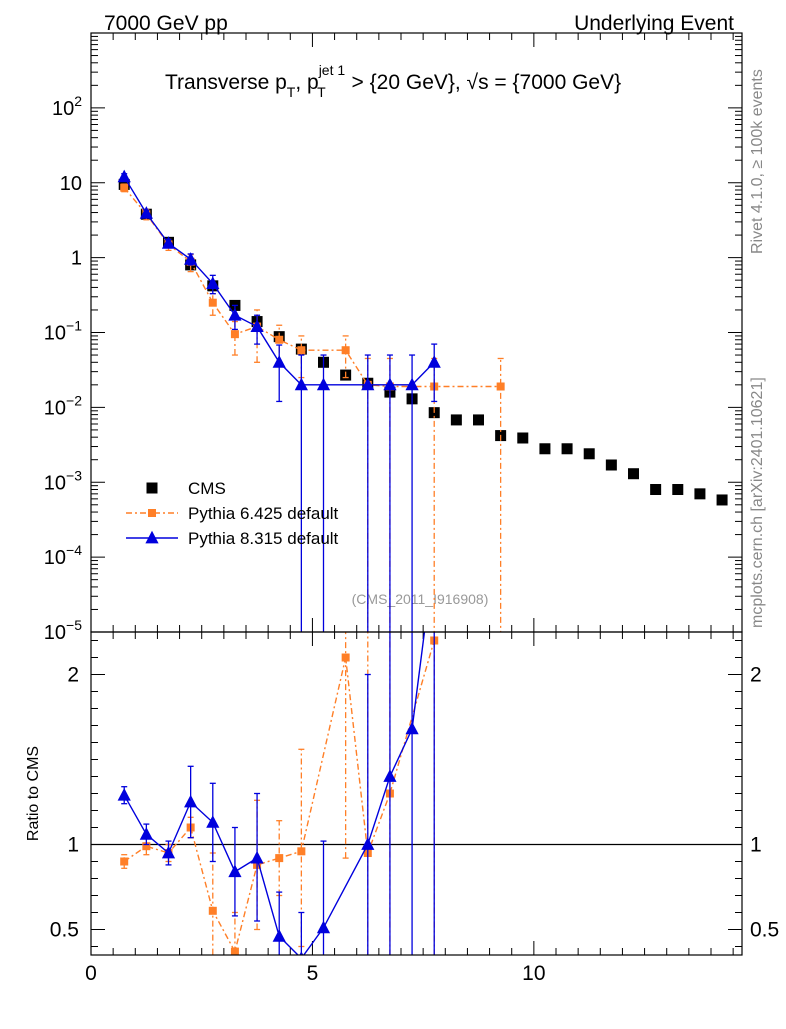  What do you see at coordinates (764, 930) in the screenshot?
I see `ratio-y-tick-label-right: 0.5` at bounding box center [764, 930].